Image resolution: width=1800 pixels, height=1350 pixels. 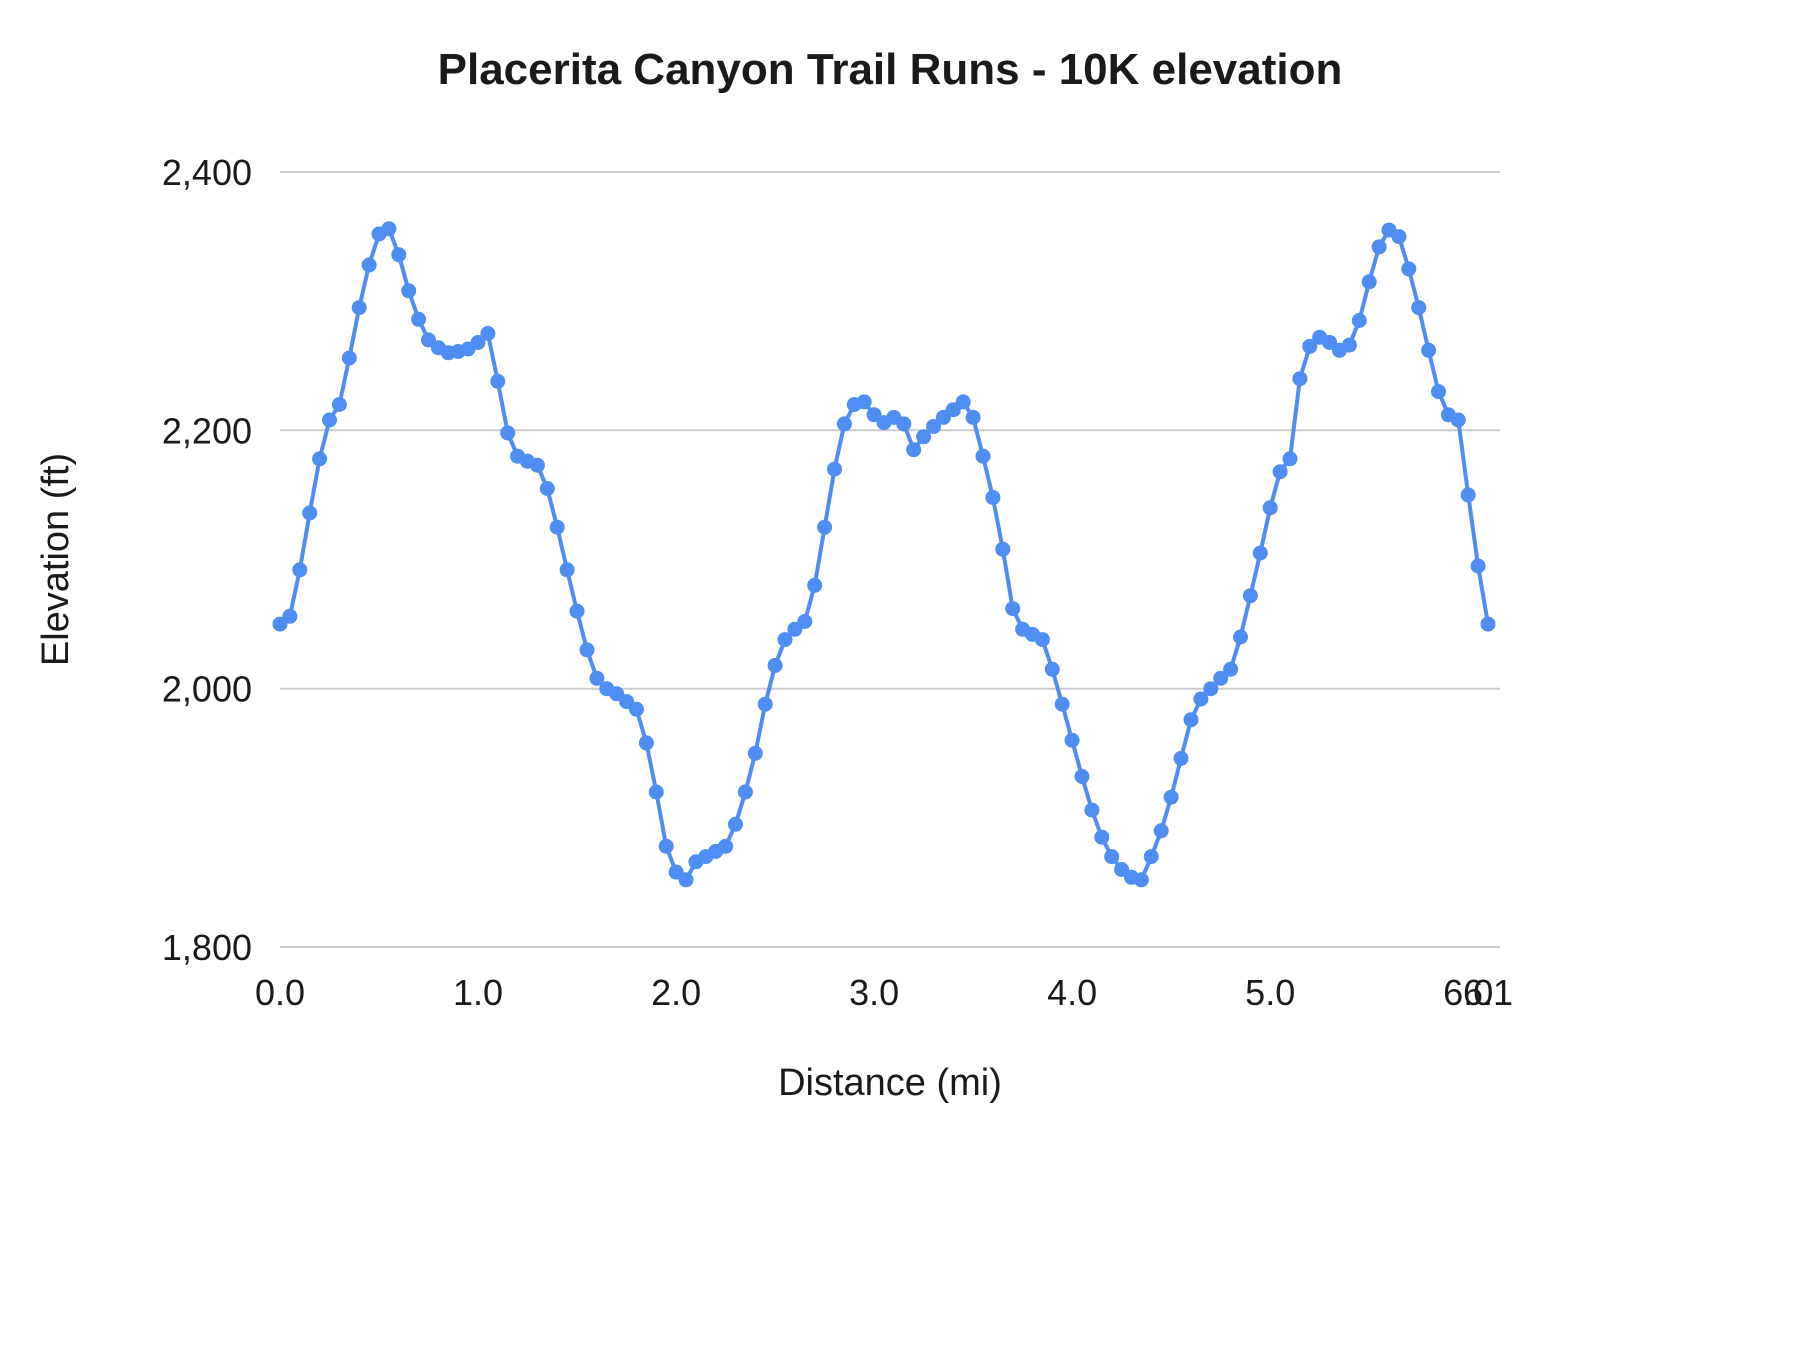 What do you see at coordinates (207, 560) in the screenshot?
I see `y-axis-tick-labels: 1,800 2,000 2,200 2,400` at bounding box center [207, 560].